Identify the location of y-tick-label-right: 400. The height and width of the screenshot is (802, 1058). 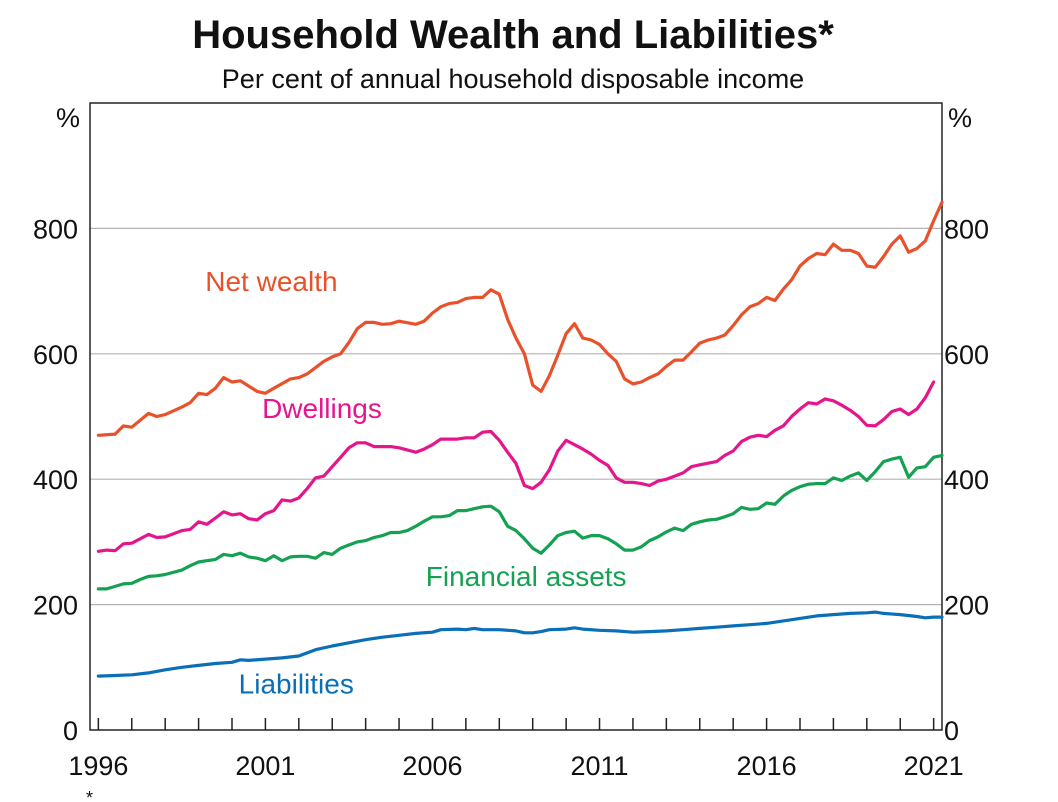
(966, 480).